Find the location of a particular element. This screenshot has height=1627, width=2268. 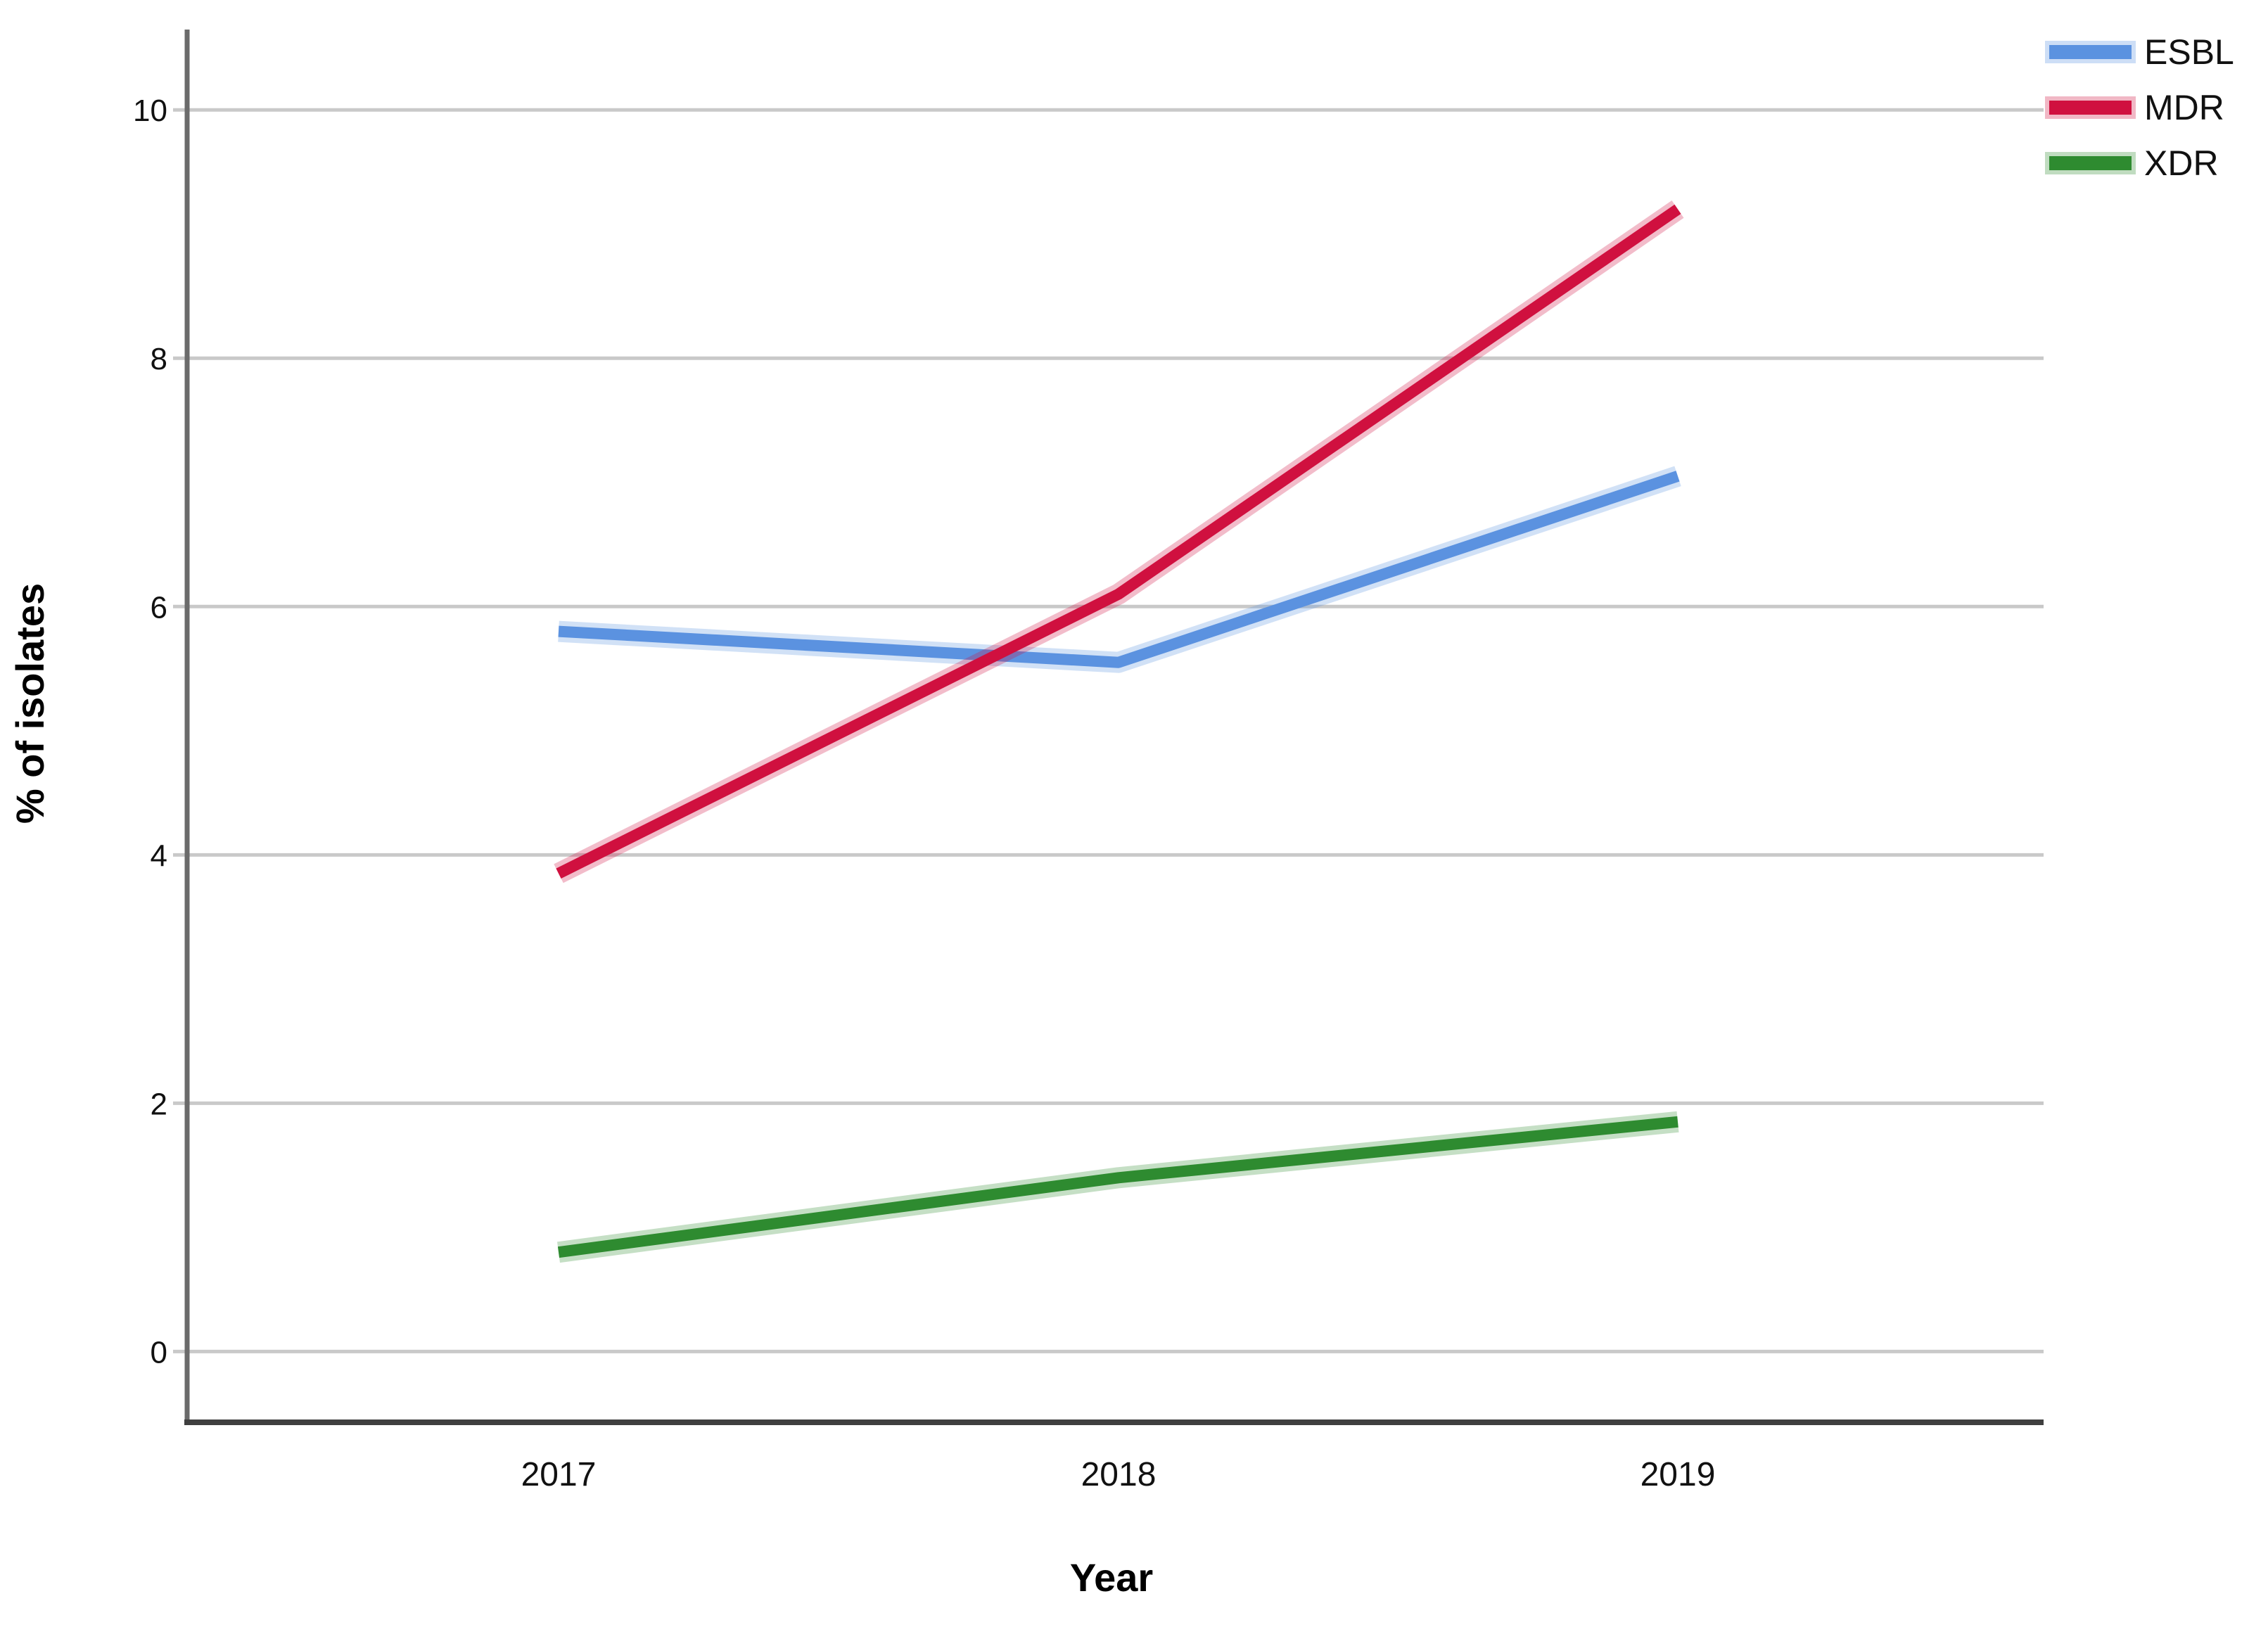

legend-label-esbl: ESBL is located at coordinates (2189, 52).